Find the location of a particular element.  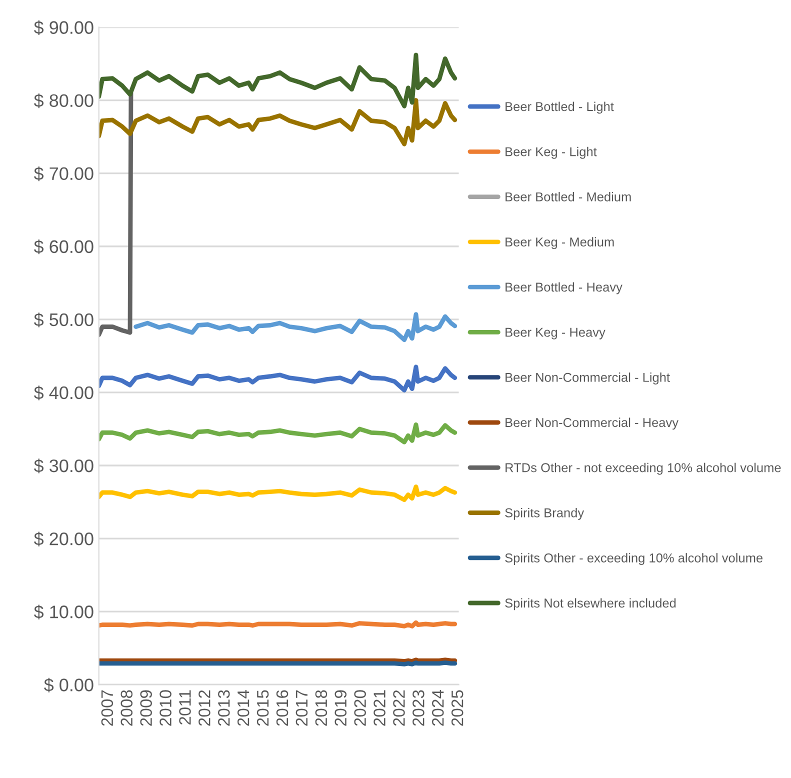

y-tick-label: $ 50.00 is located at coordinates (64, 320).